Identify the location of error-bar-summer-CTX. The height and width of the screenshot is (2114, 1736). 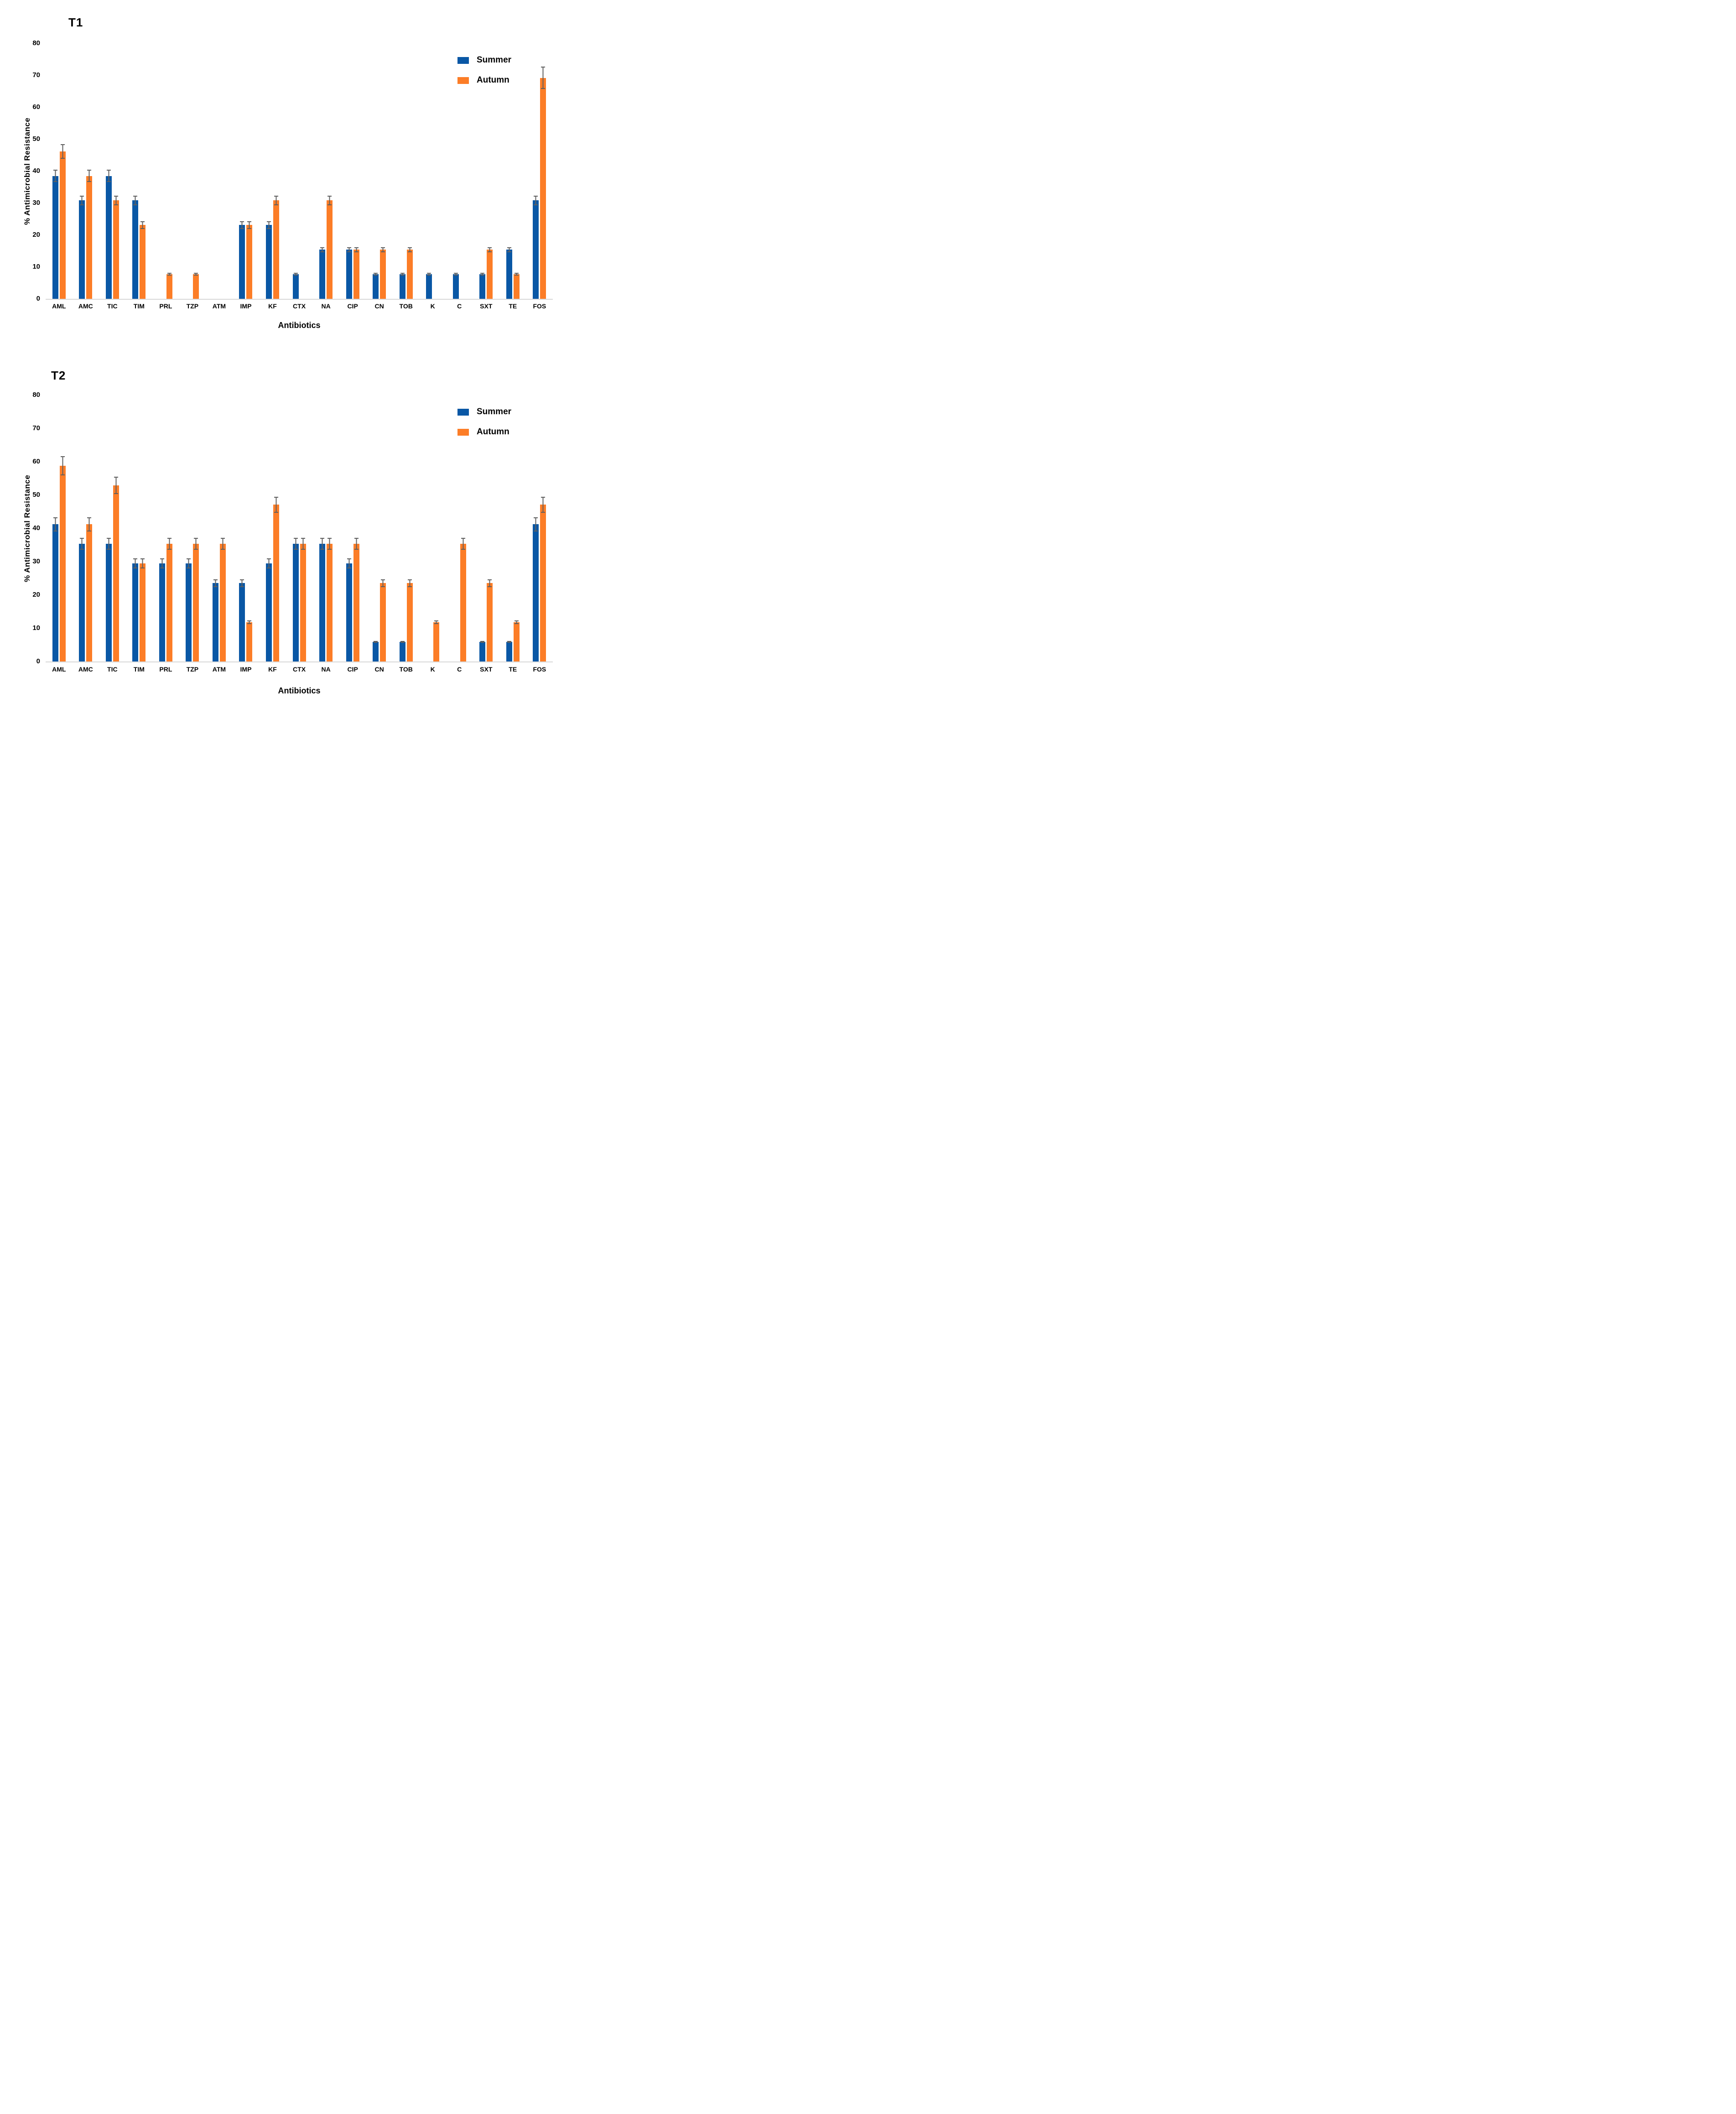
(295, 274).